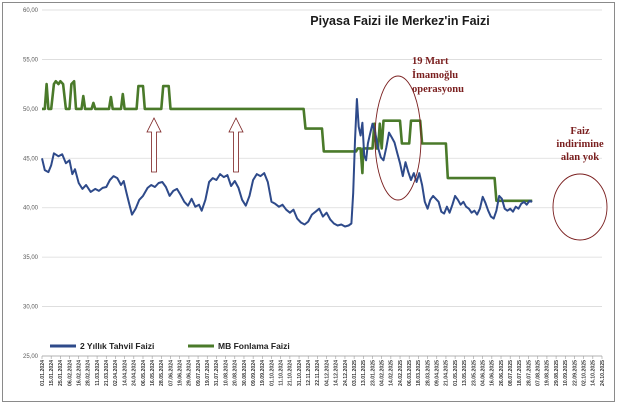  What do you see at coordinates (603, 373) in the screenshot?
I see `x-tick-label: 24.10.2025` at bounding box center [603, 373].